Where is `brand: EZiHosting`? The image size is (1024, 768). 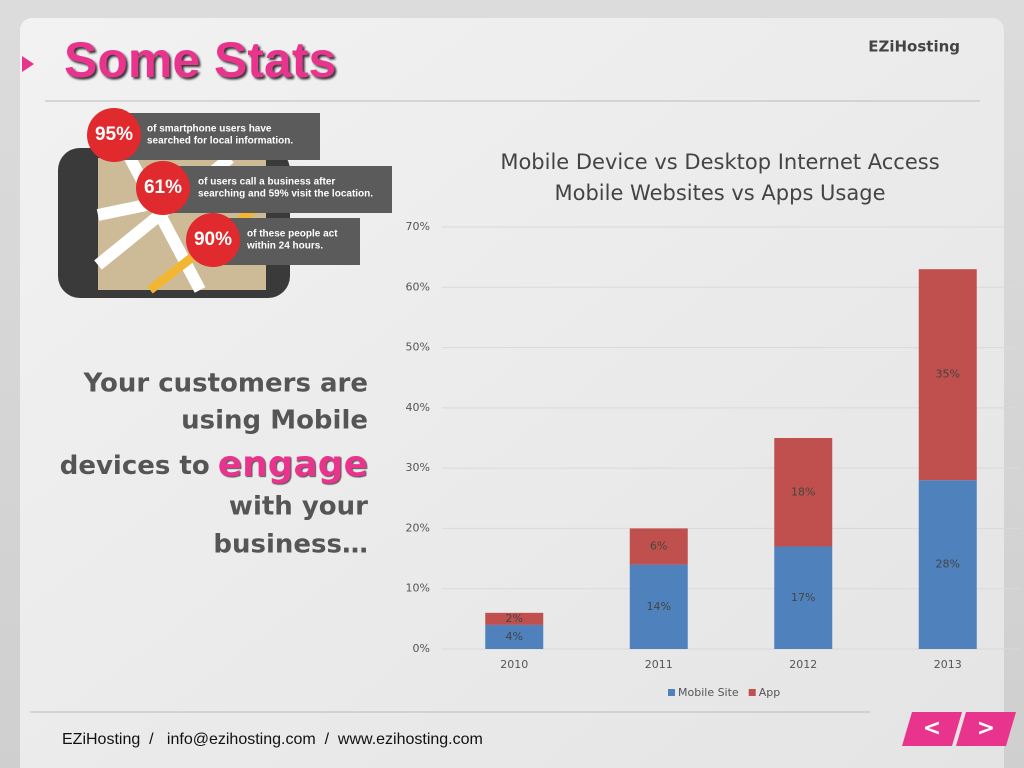 brand: EZiHosting is located at coordinates (914, 47).